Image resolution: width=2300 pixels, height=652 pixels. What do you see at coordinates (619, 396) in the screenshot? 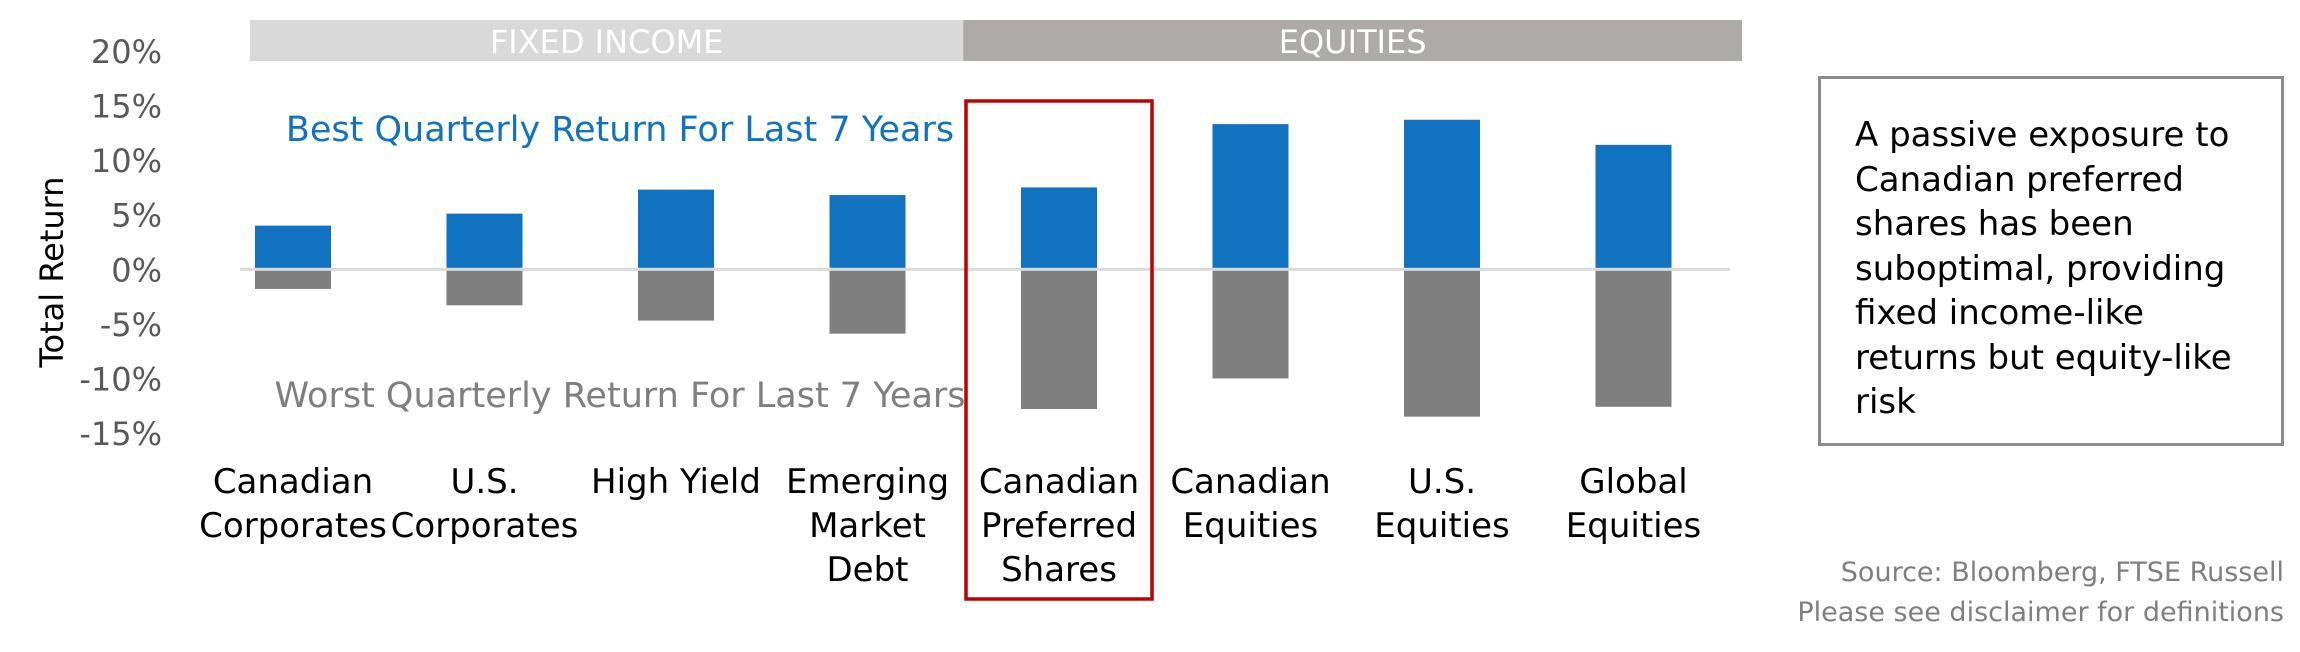
I see `series-label: Worst Quarterly Return For Last 7 Years` at bounding box center [619, 396].